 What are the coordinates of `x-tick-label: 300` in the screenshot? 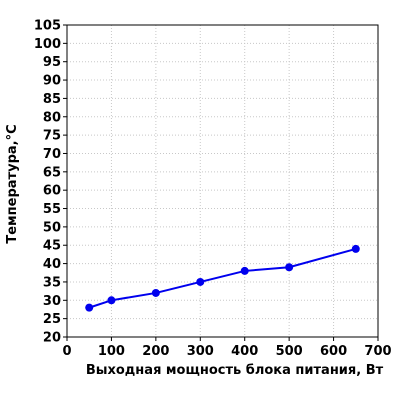 It's located at (200, 351).